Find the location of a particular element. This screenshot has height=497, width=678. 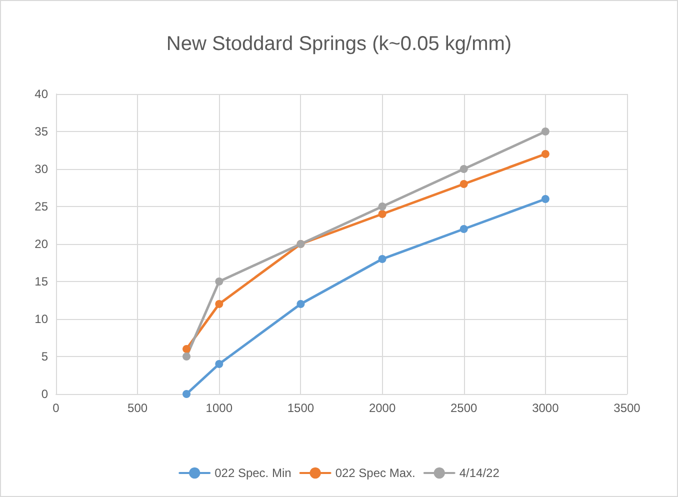

x-tick-label: 2000 is located at coordinates (382, 408).